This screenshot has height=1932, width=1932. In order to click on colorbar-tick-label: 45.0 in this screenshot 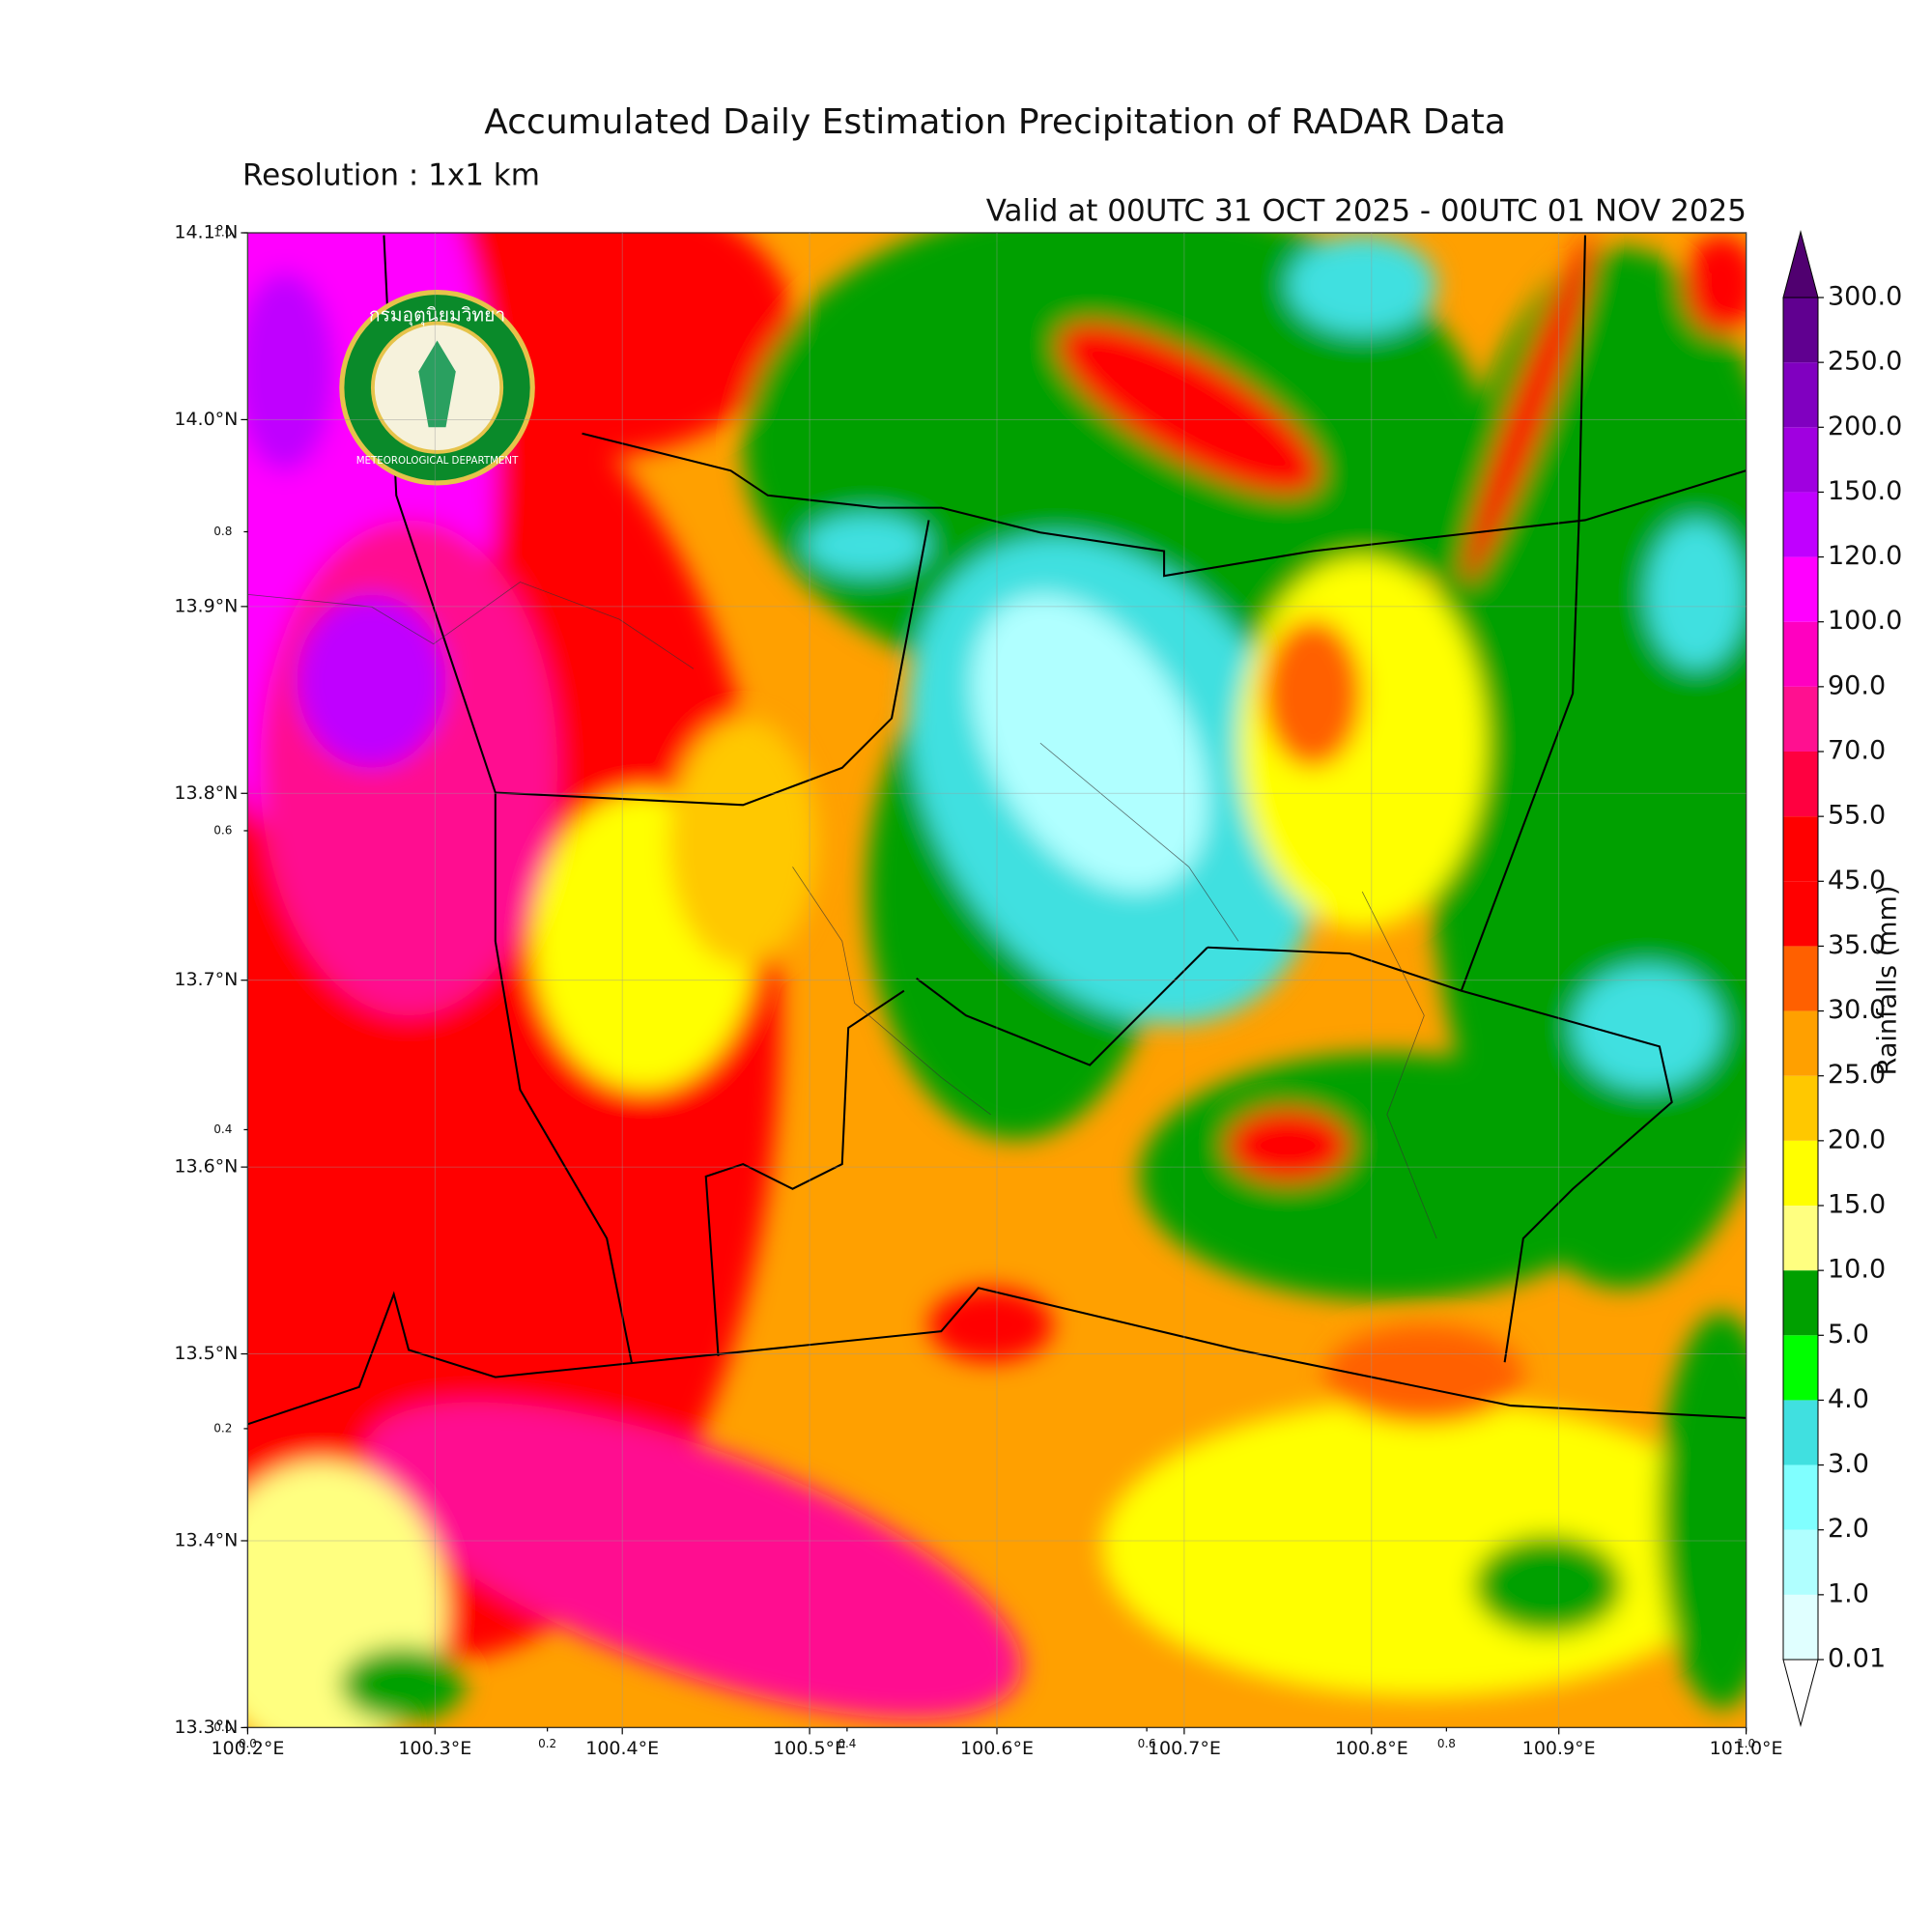, I will do `click(1857, 880)`.